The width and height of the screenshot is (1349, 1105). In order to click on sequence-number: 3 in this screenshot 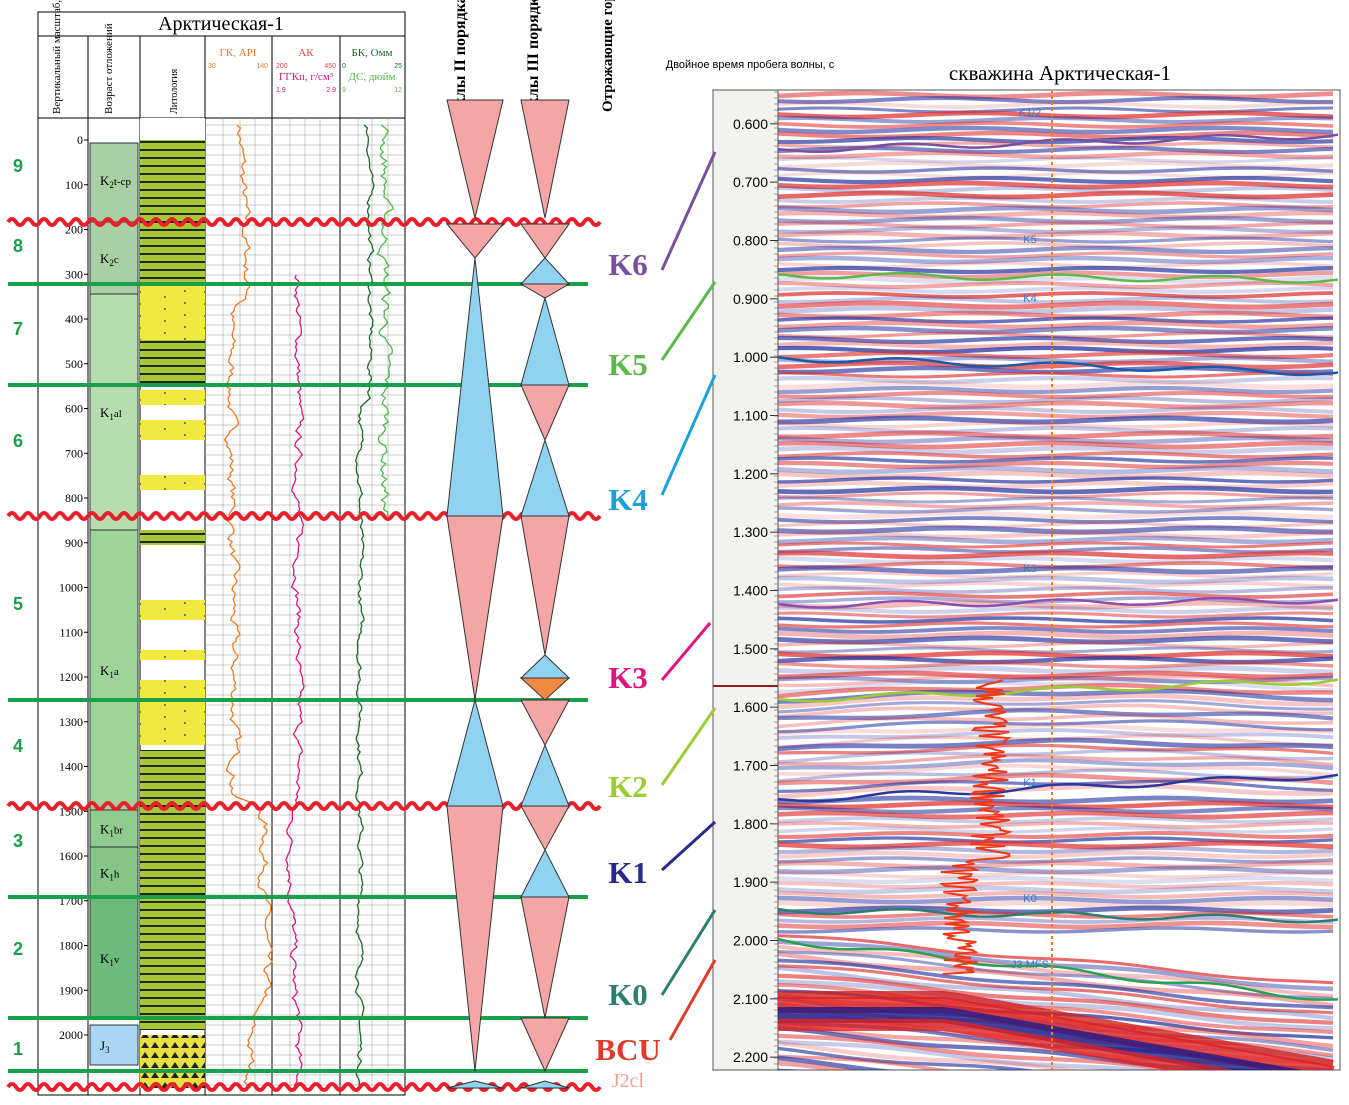, I will do `click(18, 841)`.